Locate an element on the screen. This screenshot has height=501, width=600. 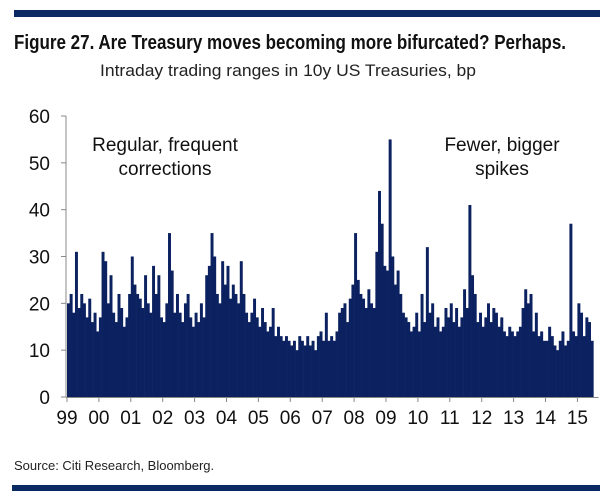
y-tick-label: 10 is located at coordinates (39, 351).